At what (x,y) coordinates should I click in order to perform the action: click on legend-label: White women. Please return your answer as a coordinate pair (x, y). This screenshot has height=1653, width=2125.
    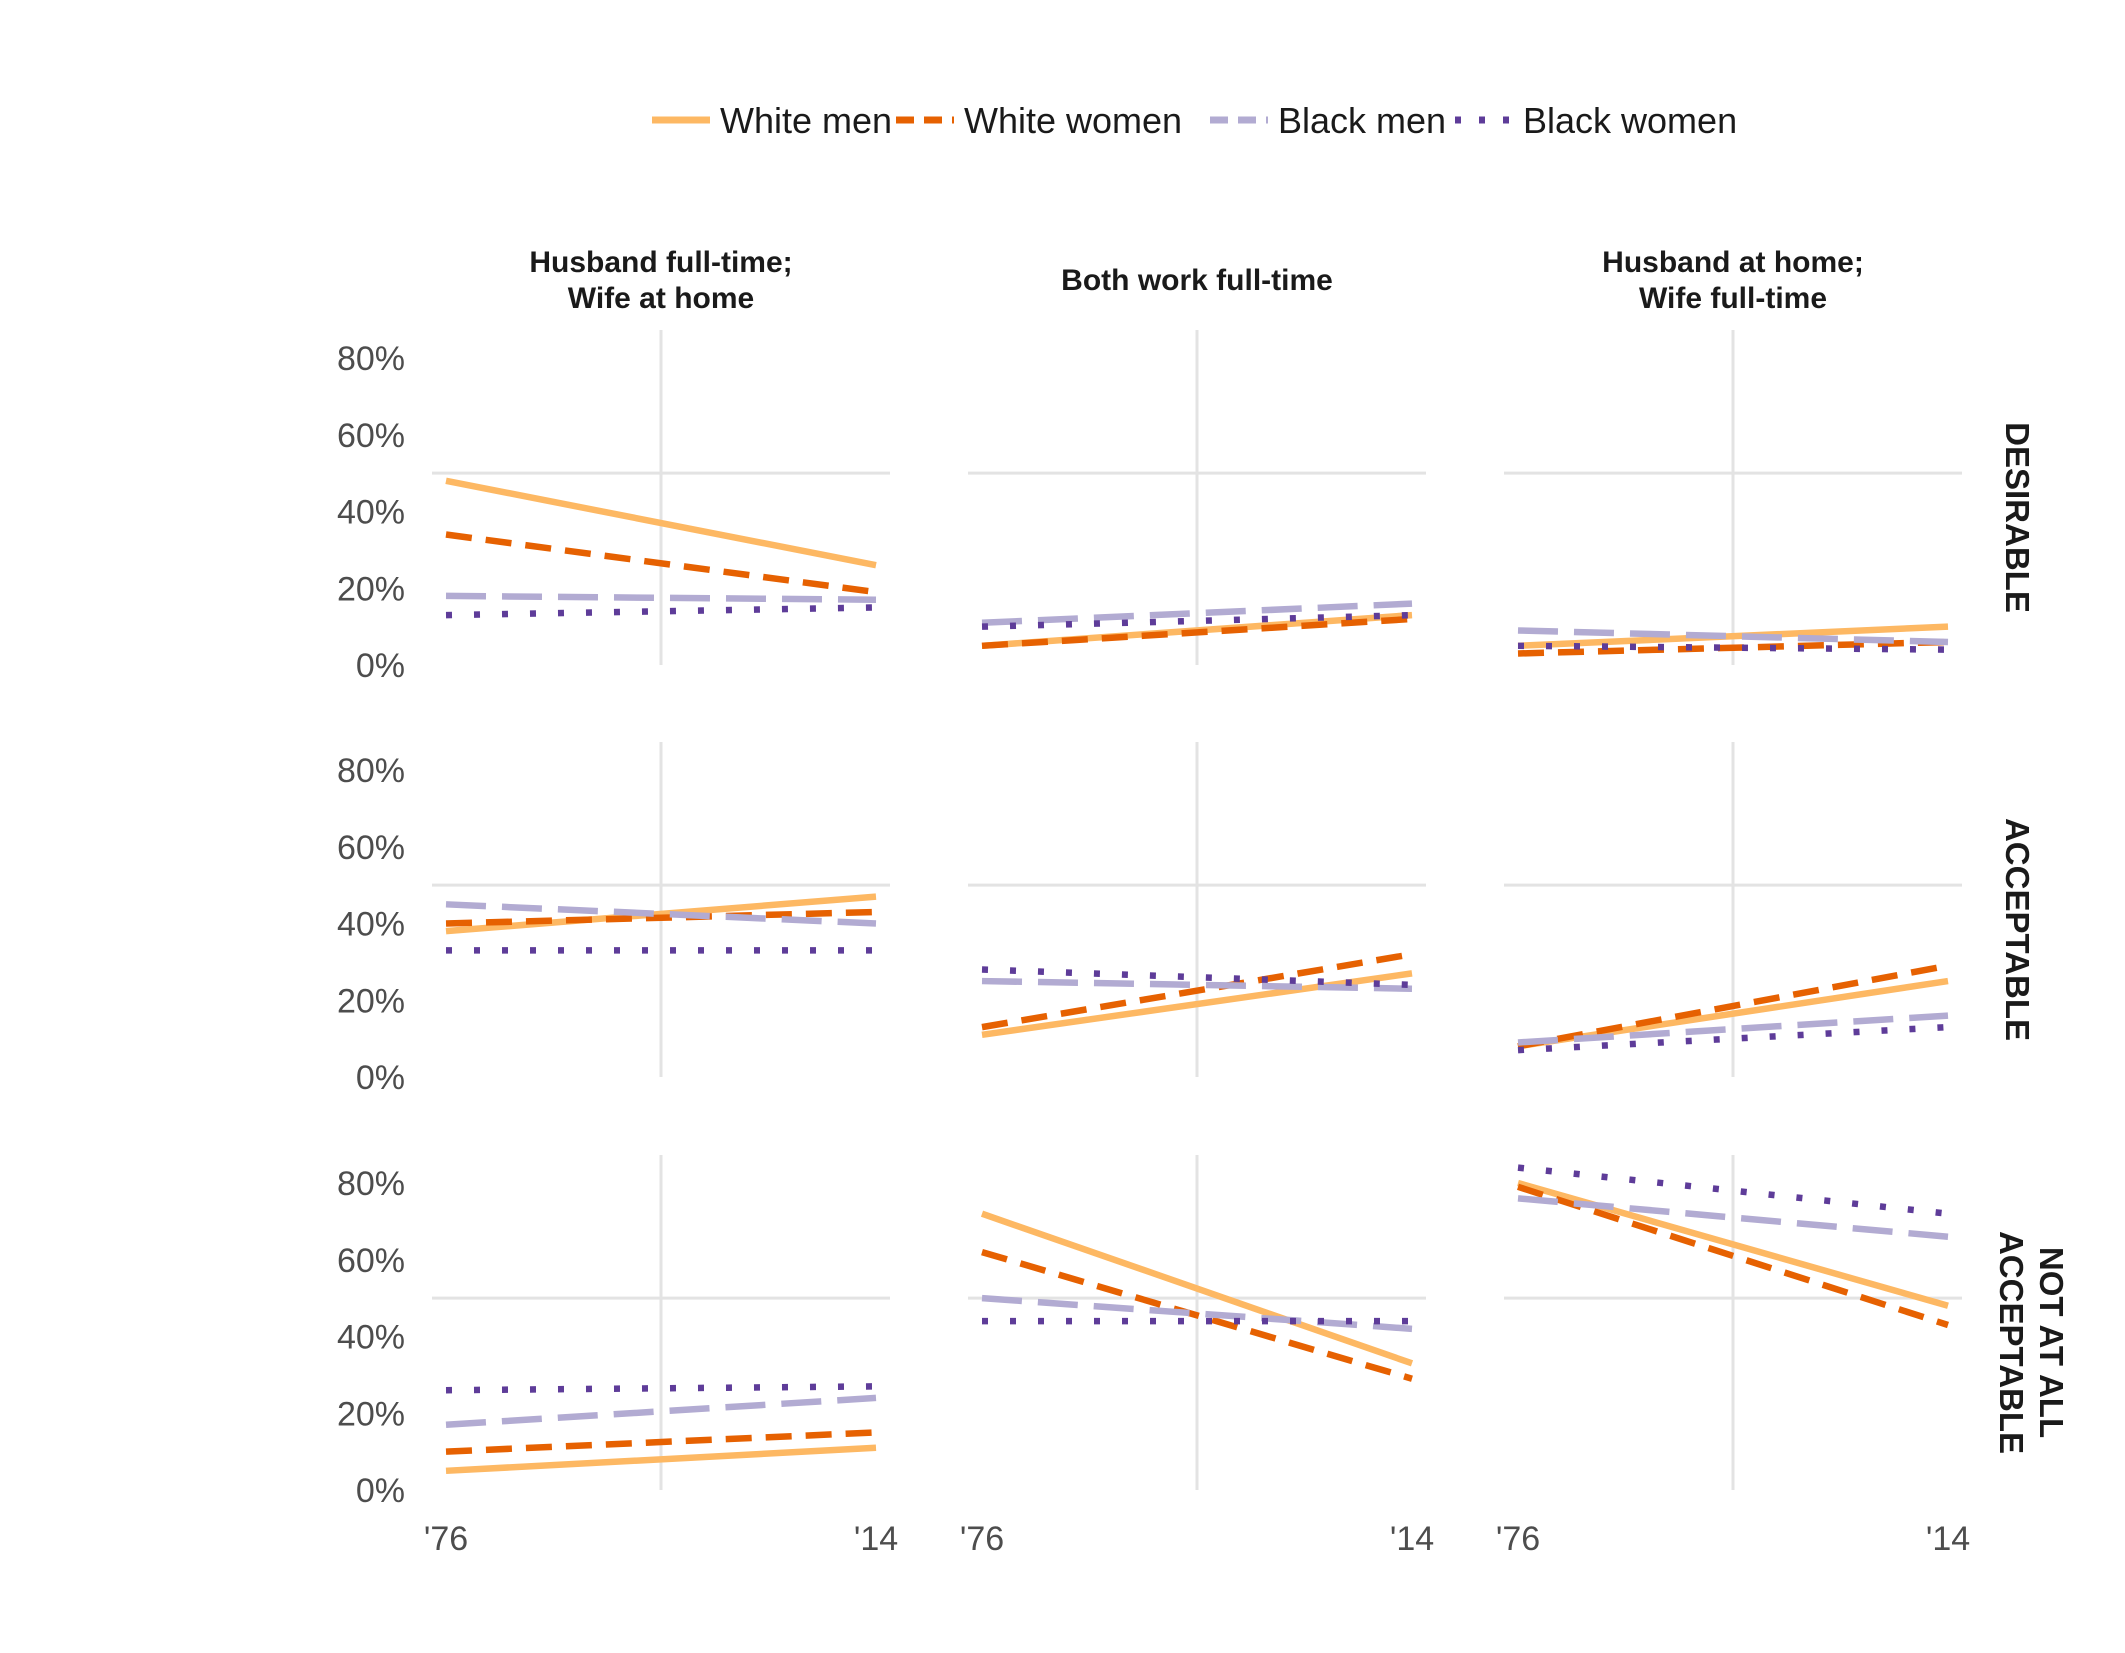
    Looking at the image, I should click on (1073, 120).